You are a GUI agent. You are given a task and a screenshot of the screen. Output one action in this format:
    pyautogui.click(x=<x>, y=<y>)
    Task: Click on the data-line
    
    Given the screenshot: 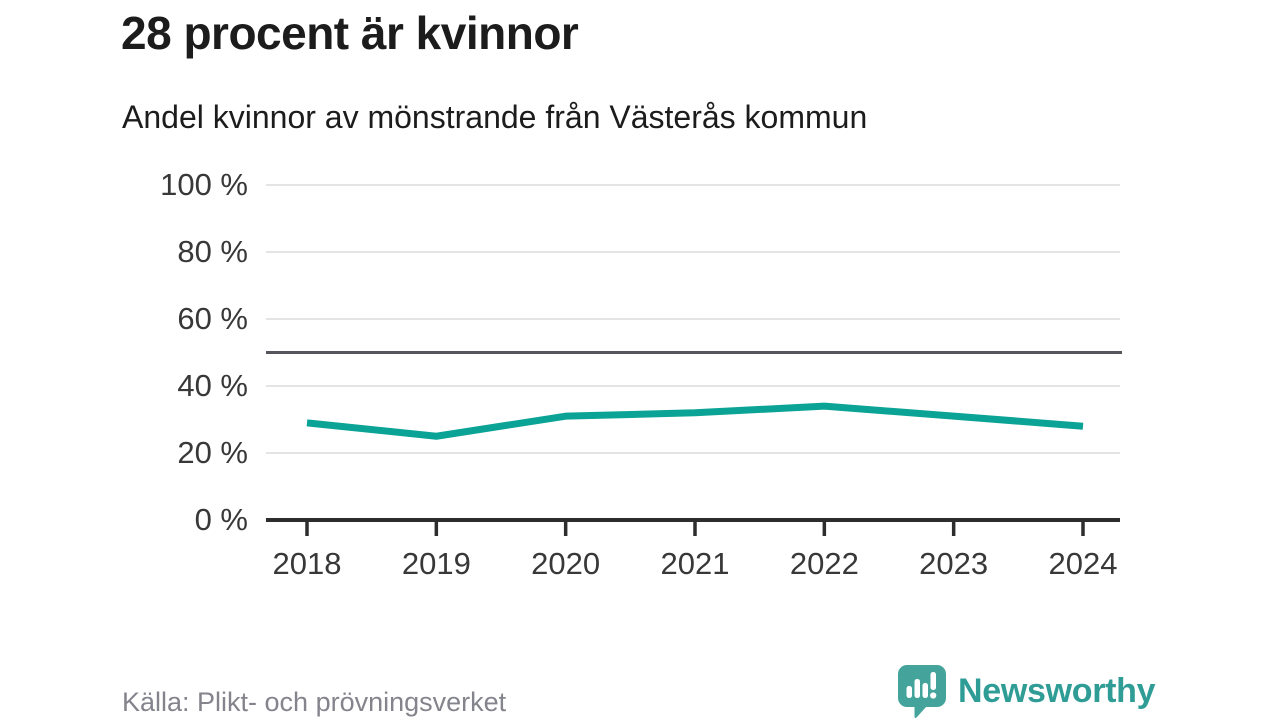 What is the action you would take?
    pyautogui.click(x=695, y=421)
    